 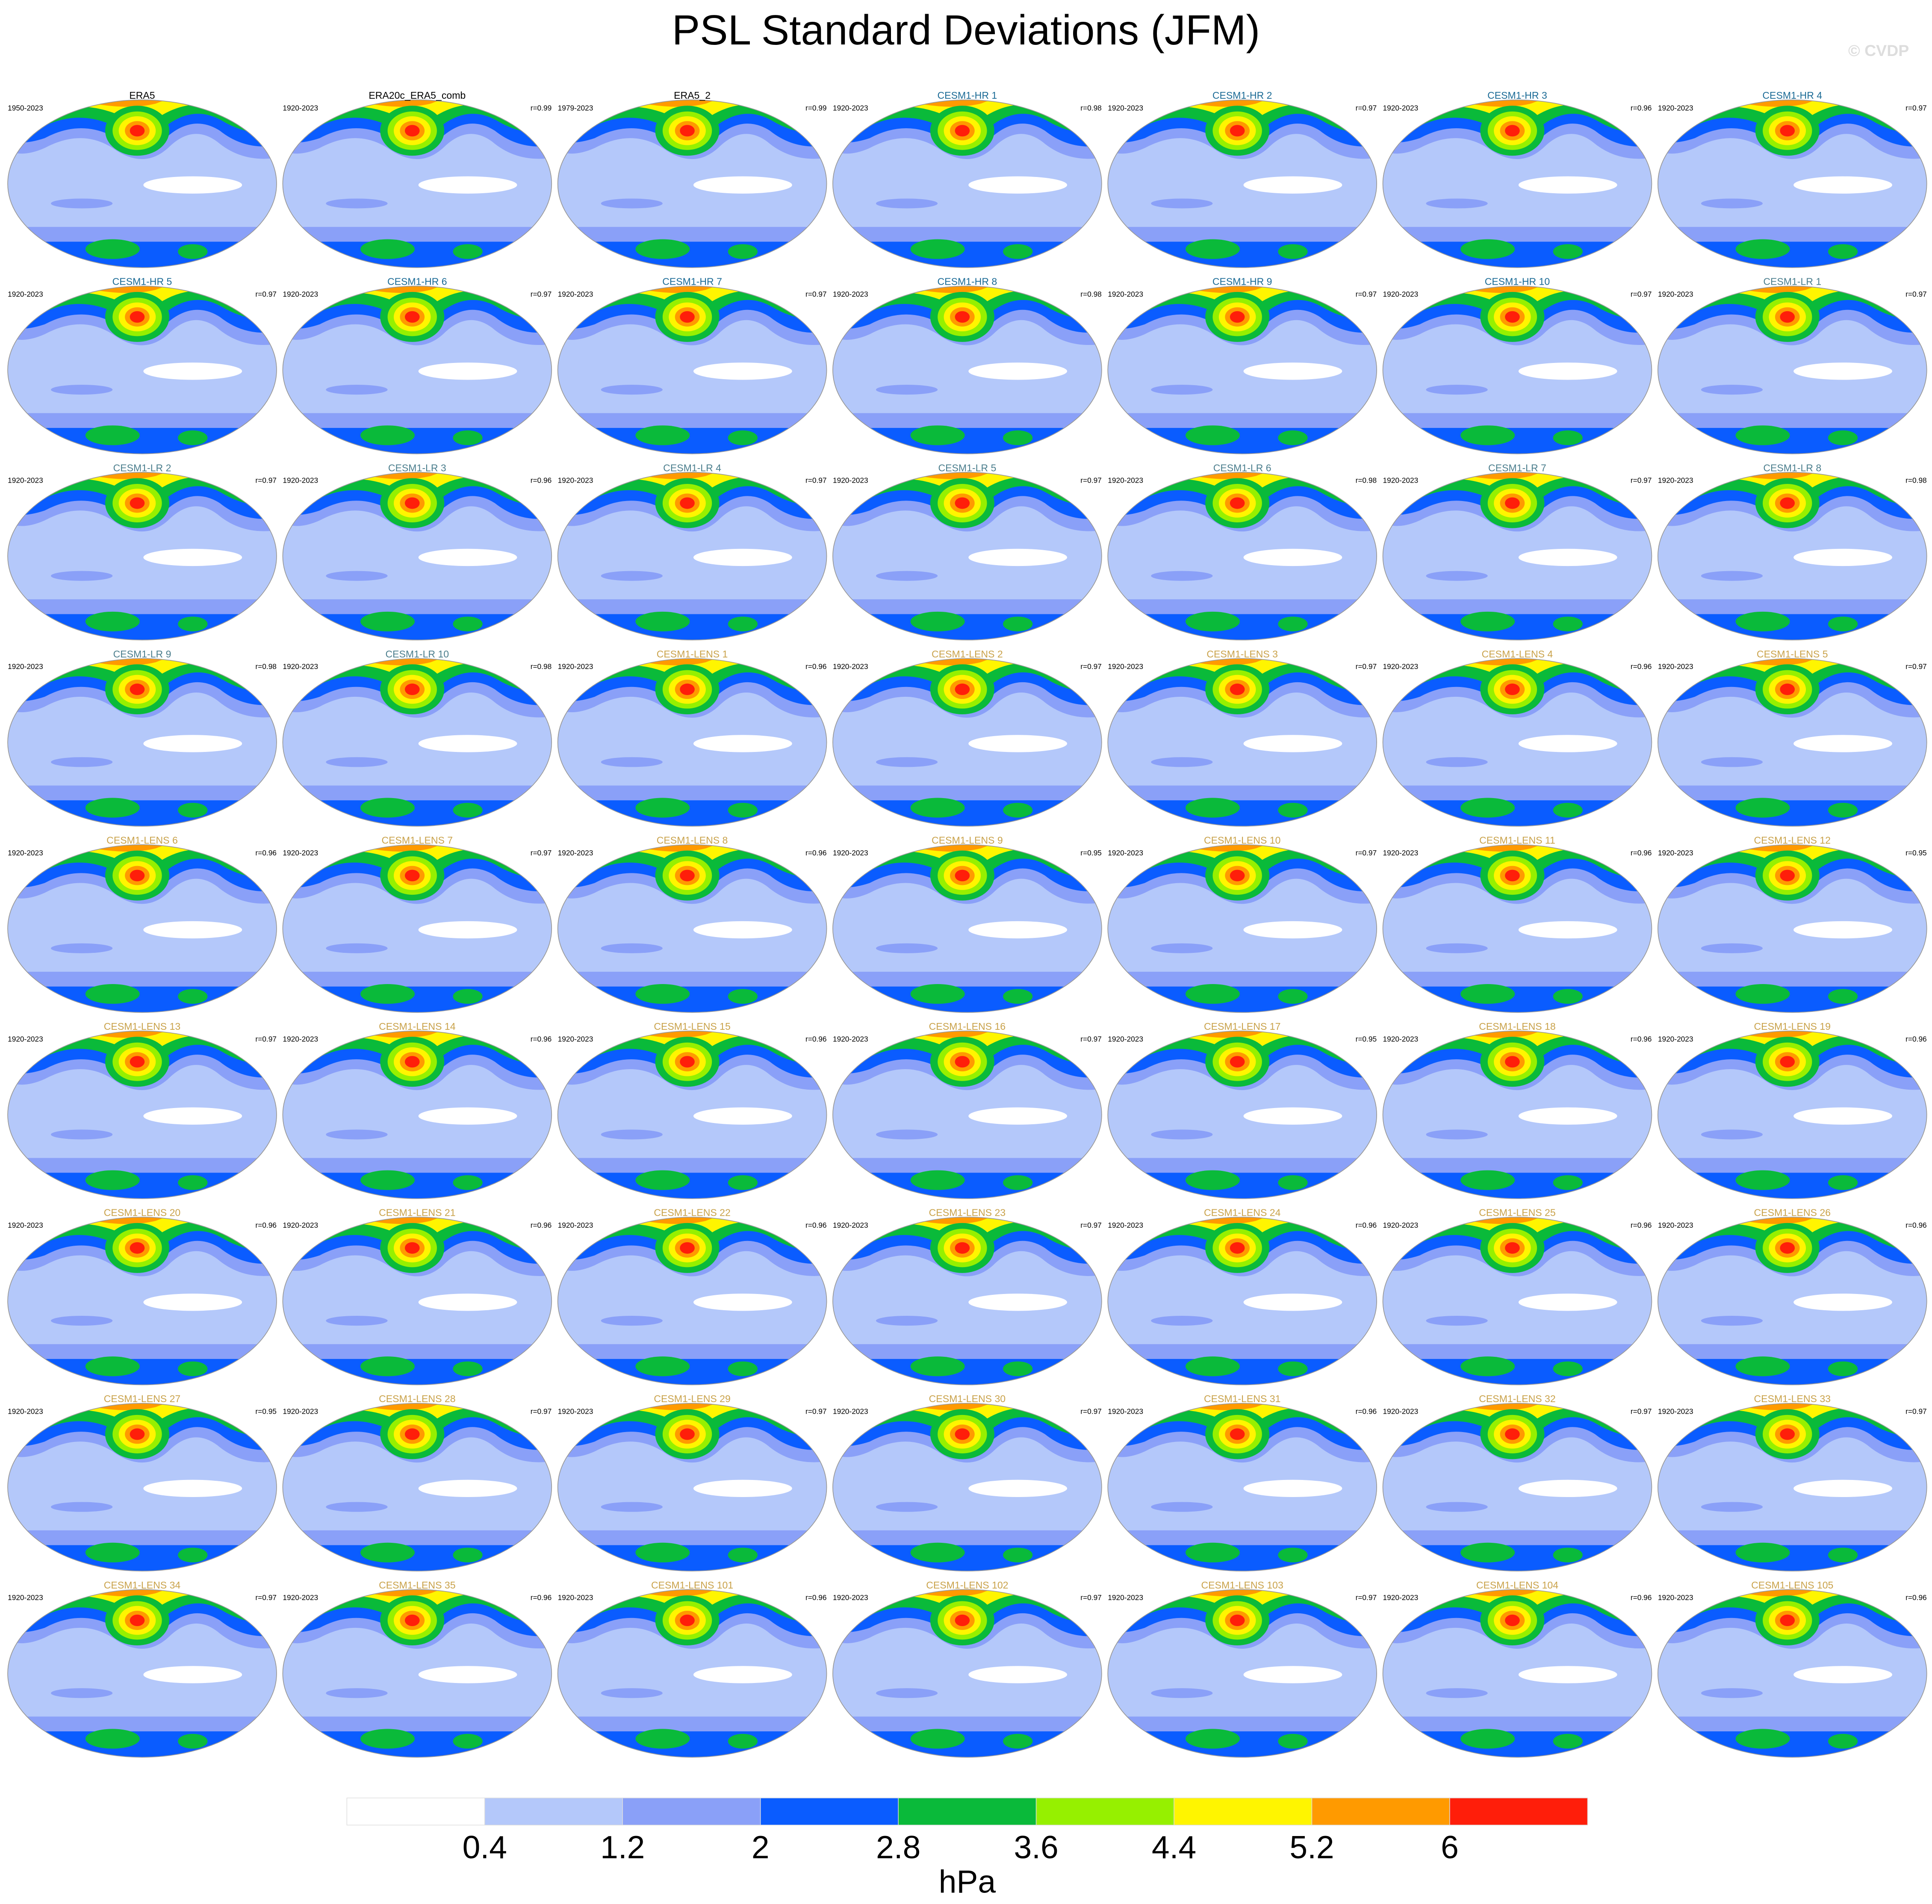 What do you see at coordinates (967, 1482) in the screenshot?
I see `map-panel: CESM1-LENS 30 1920-2023 r=0.97` at bounding box center [967, 1482].